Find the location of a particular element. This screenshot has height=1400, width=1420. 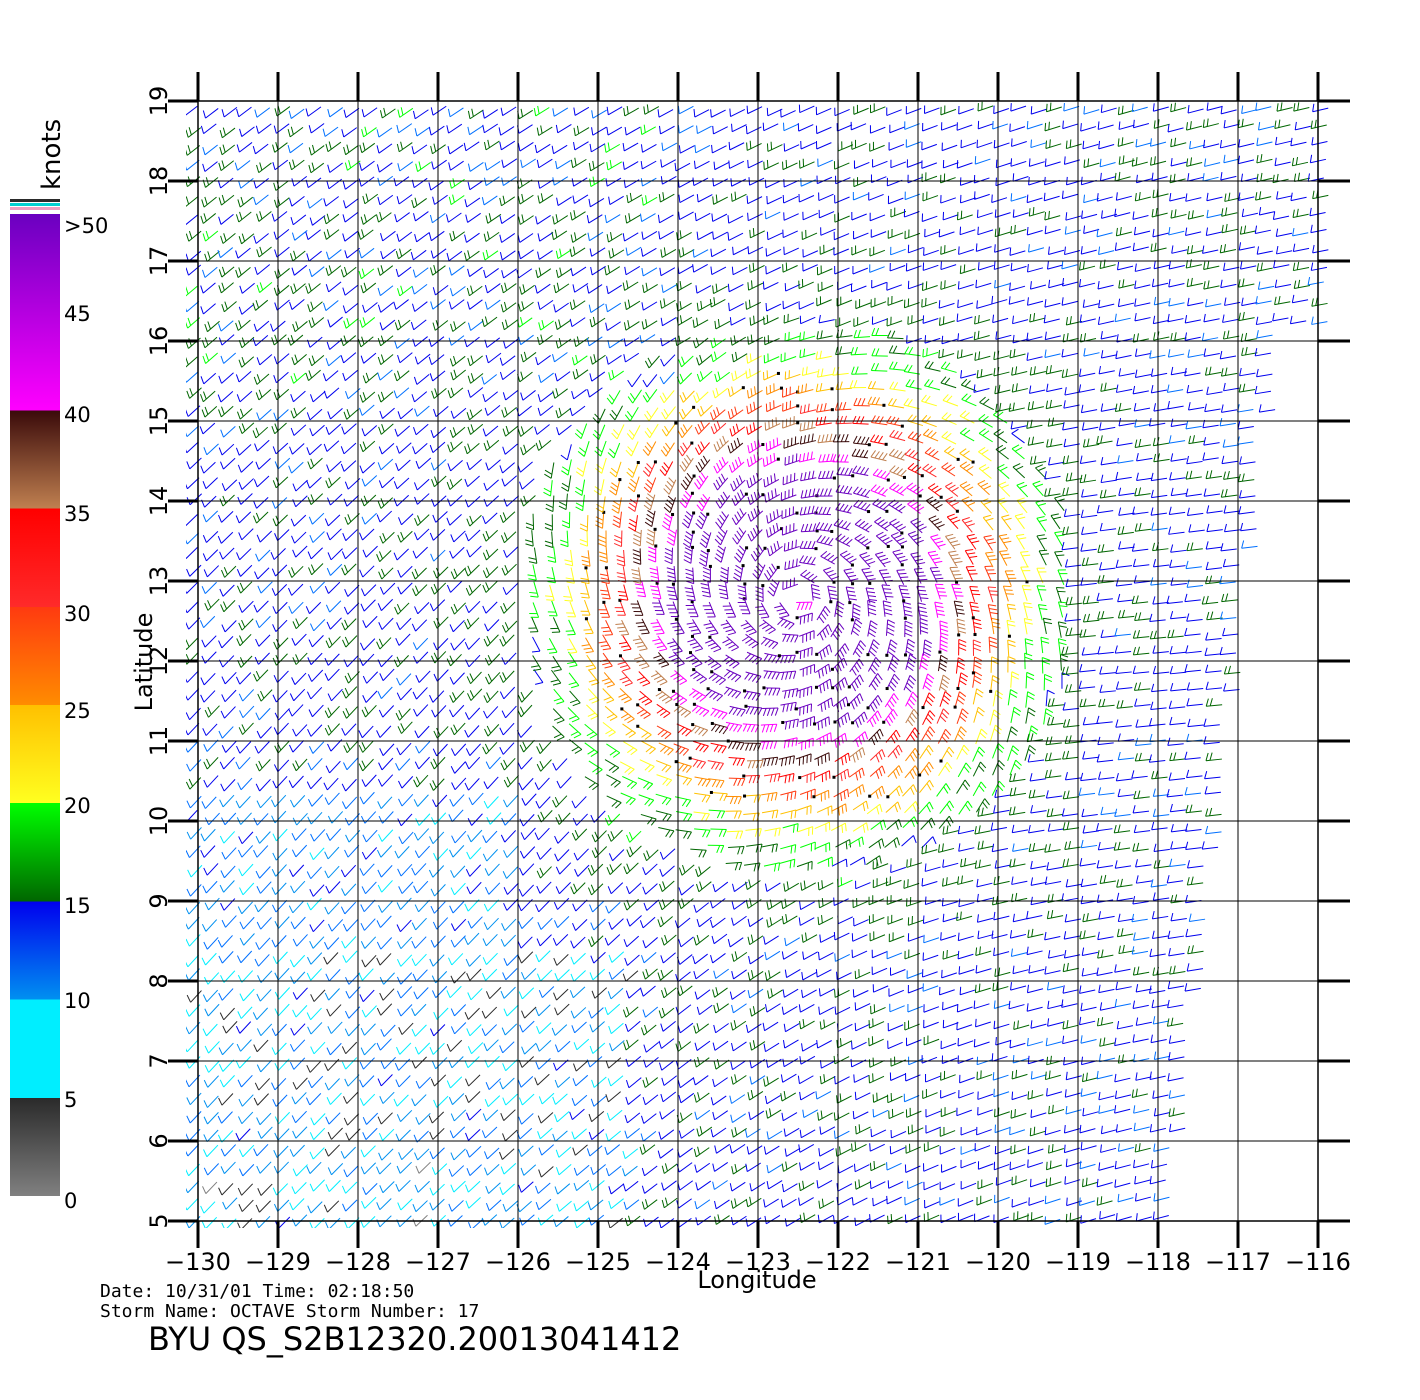

y-tick-label: 19 is located at coordinates (159, 101).